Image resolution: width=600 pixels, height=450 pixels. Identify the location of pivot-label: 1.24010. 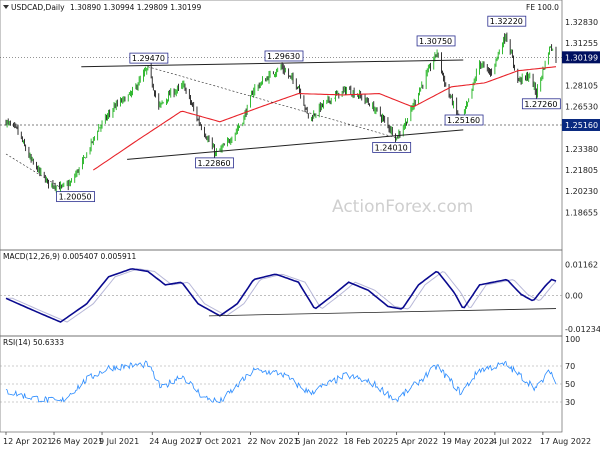
(391, 147).